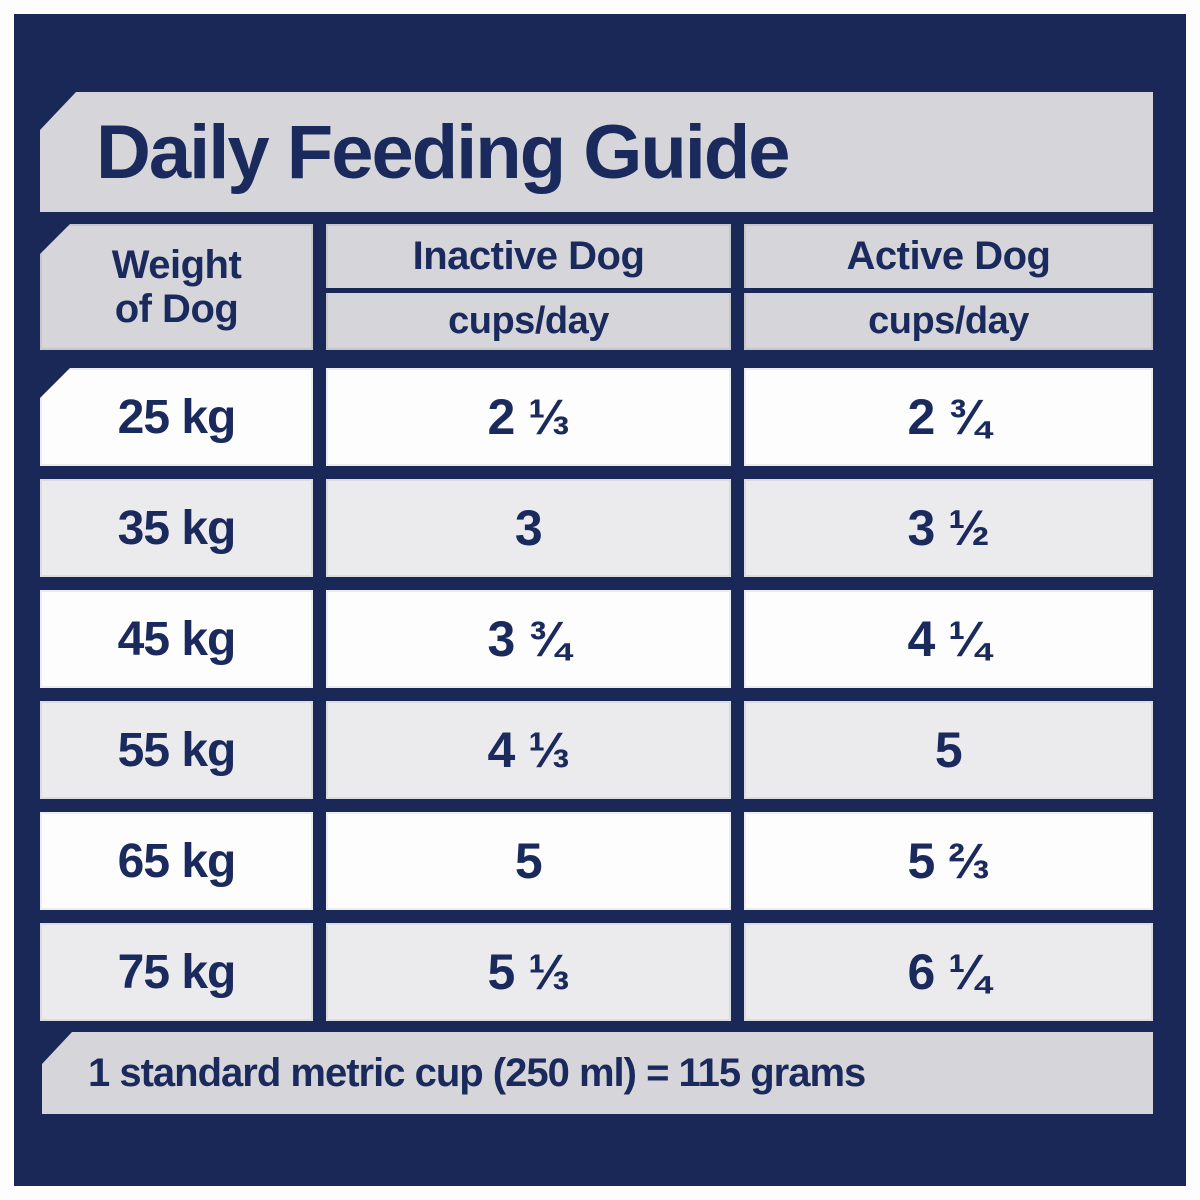 The height and width of the screenshot is (1200, 1200). I want to click on inactive-cups-cell: 3, so click(528, 528).